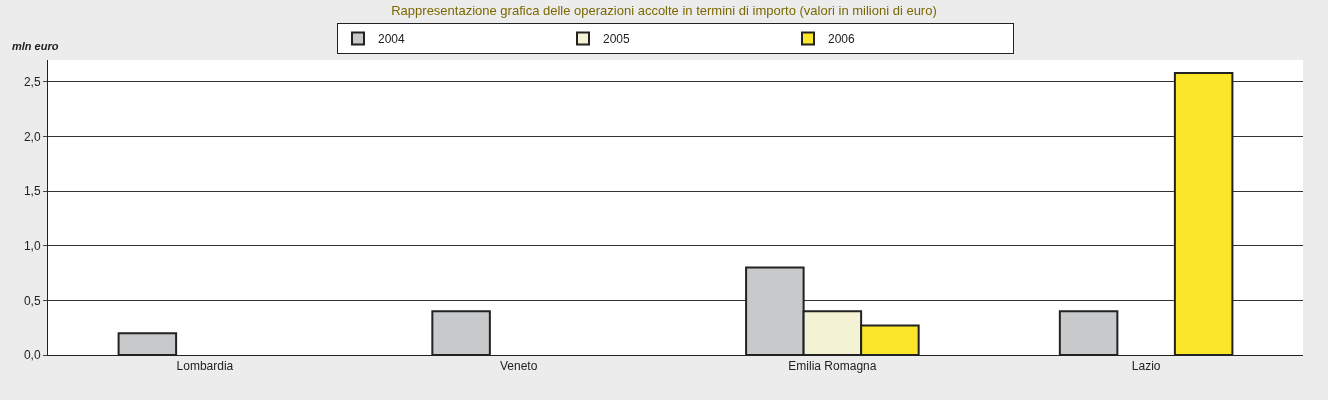 The height and width of the screenshot is (400, 1328). Describe the element at coordinates (392, 39) in the screenshot. I see `legend-label: 2004` at that location.